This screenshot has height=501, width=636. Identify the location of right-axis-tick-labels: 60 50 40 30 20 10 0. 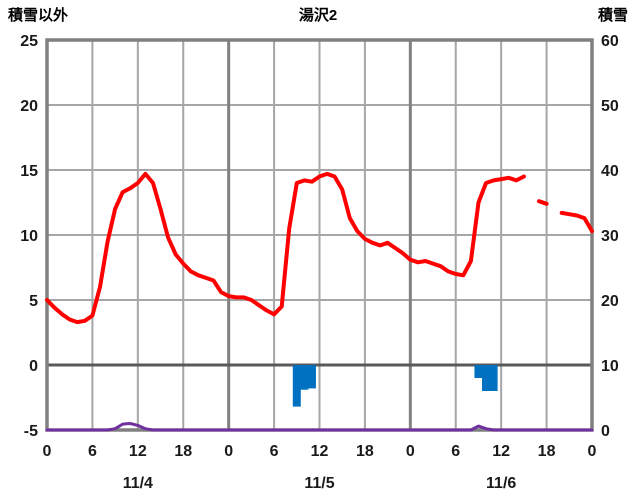
(610, 236).